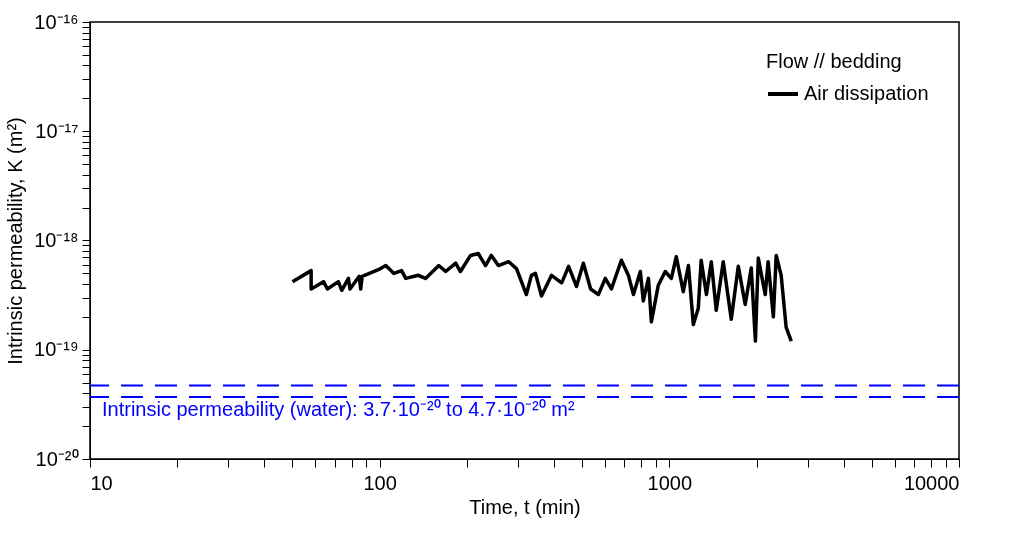 The height and width of the screenshot is (553, 1034). I want to click on x-tick-label: 10, so click(101, 482).